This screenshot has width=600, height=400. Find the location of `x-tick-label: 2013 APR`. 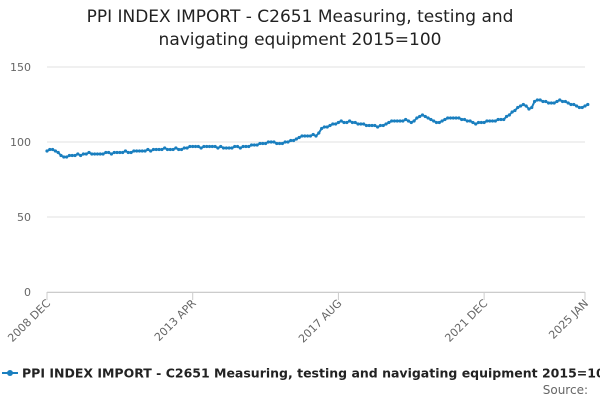

x-tick-label: 2013 APR is located at coordinates (175, 320).